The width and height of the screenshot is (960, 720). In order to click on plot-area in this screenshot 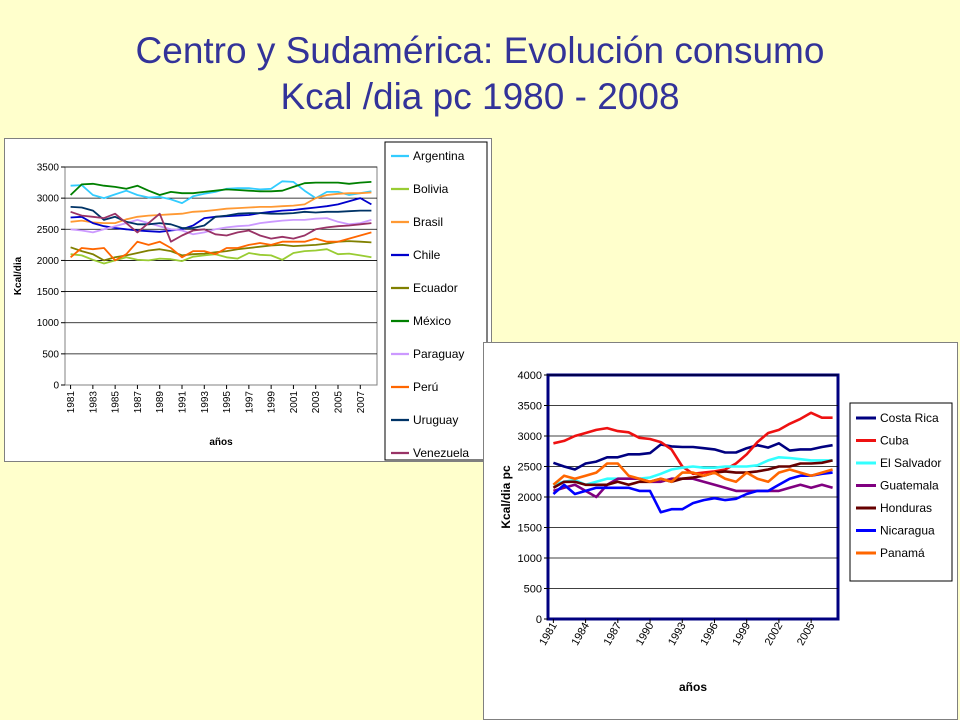, I will do `click(221, 276)`.